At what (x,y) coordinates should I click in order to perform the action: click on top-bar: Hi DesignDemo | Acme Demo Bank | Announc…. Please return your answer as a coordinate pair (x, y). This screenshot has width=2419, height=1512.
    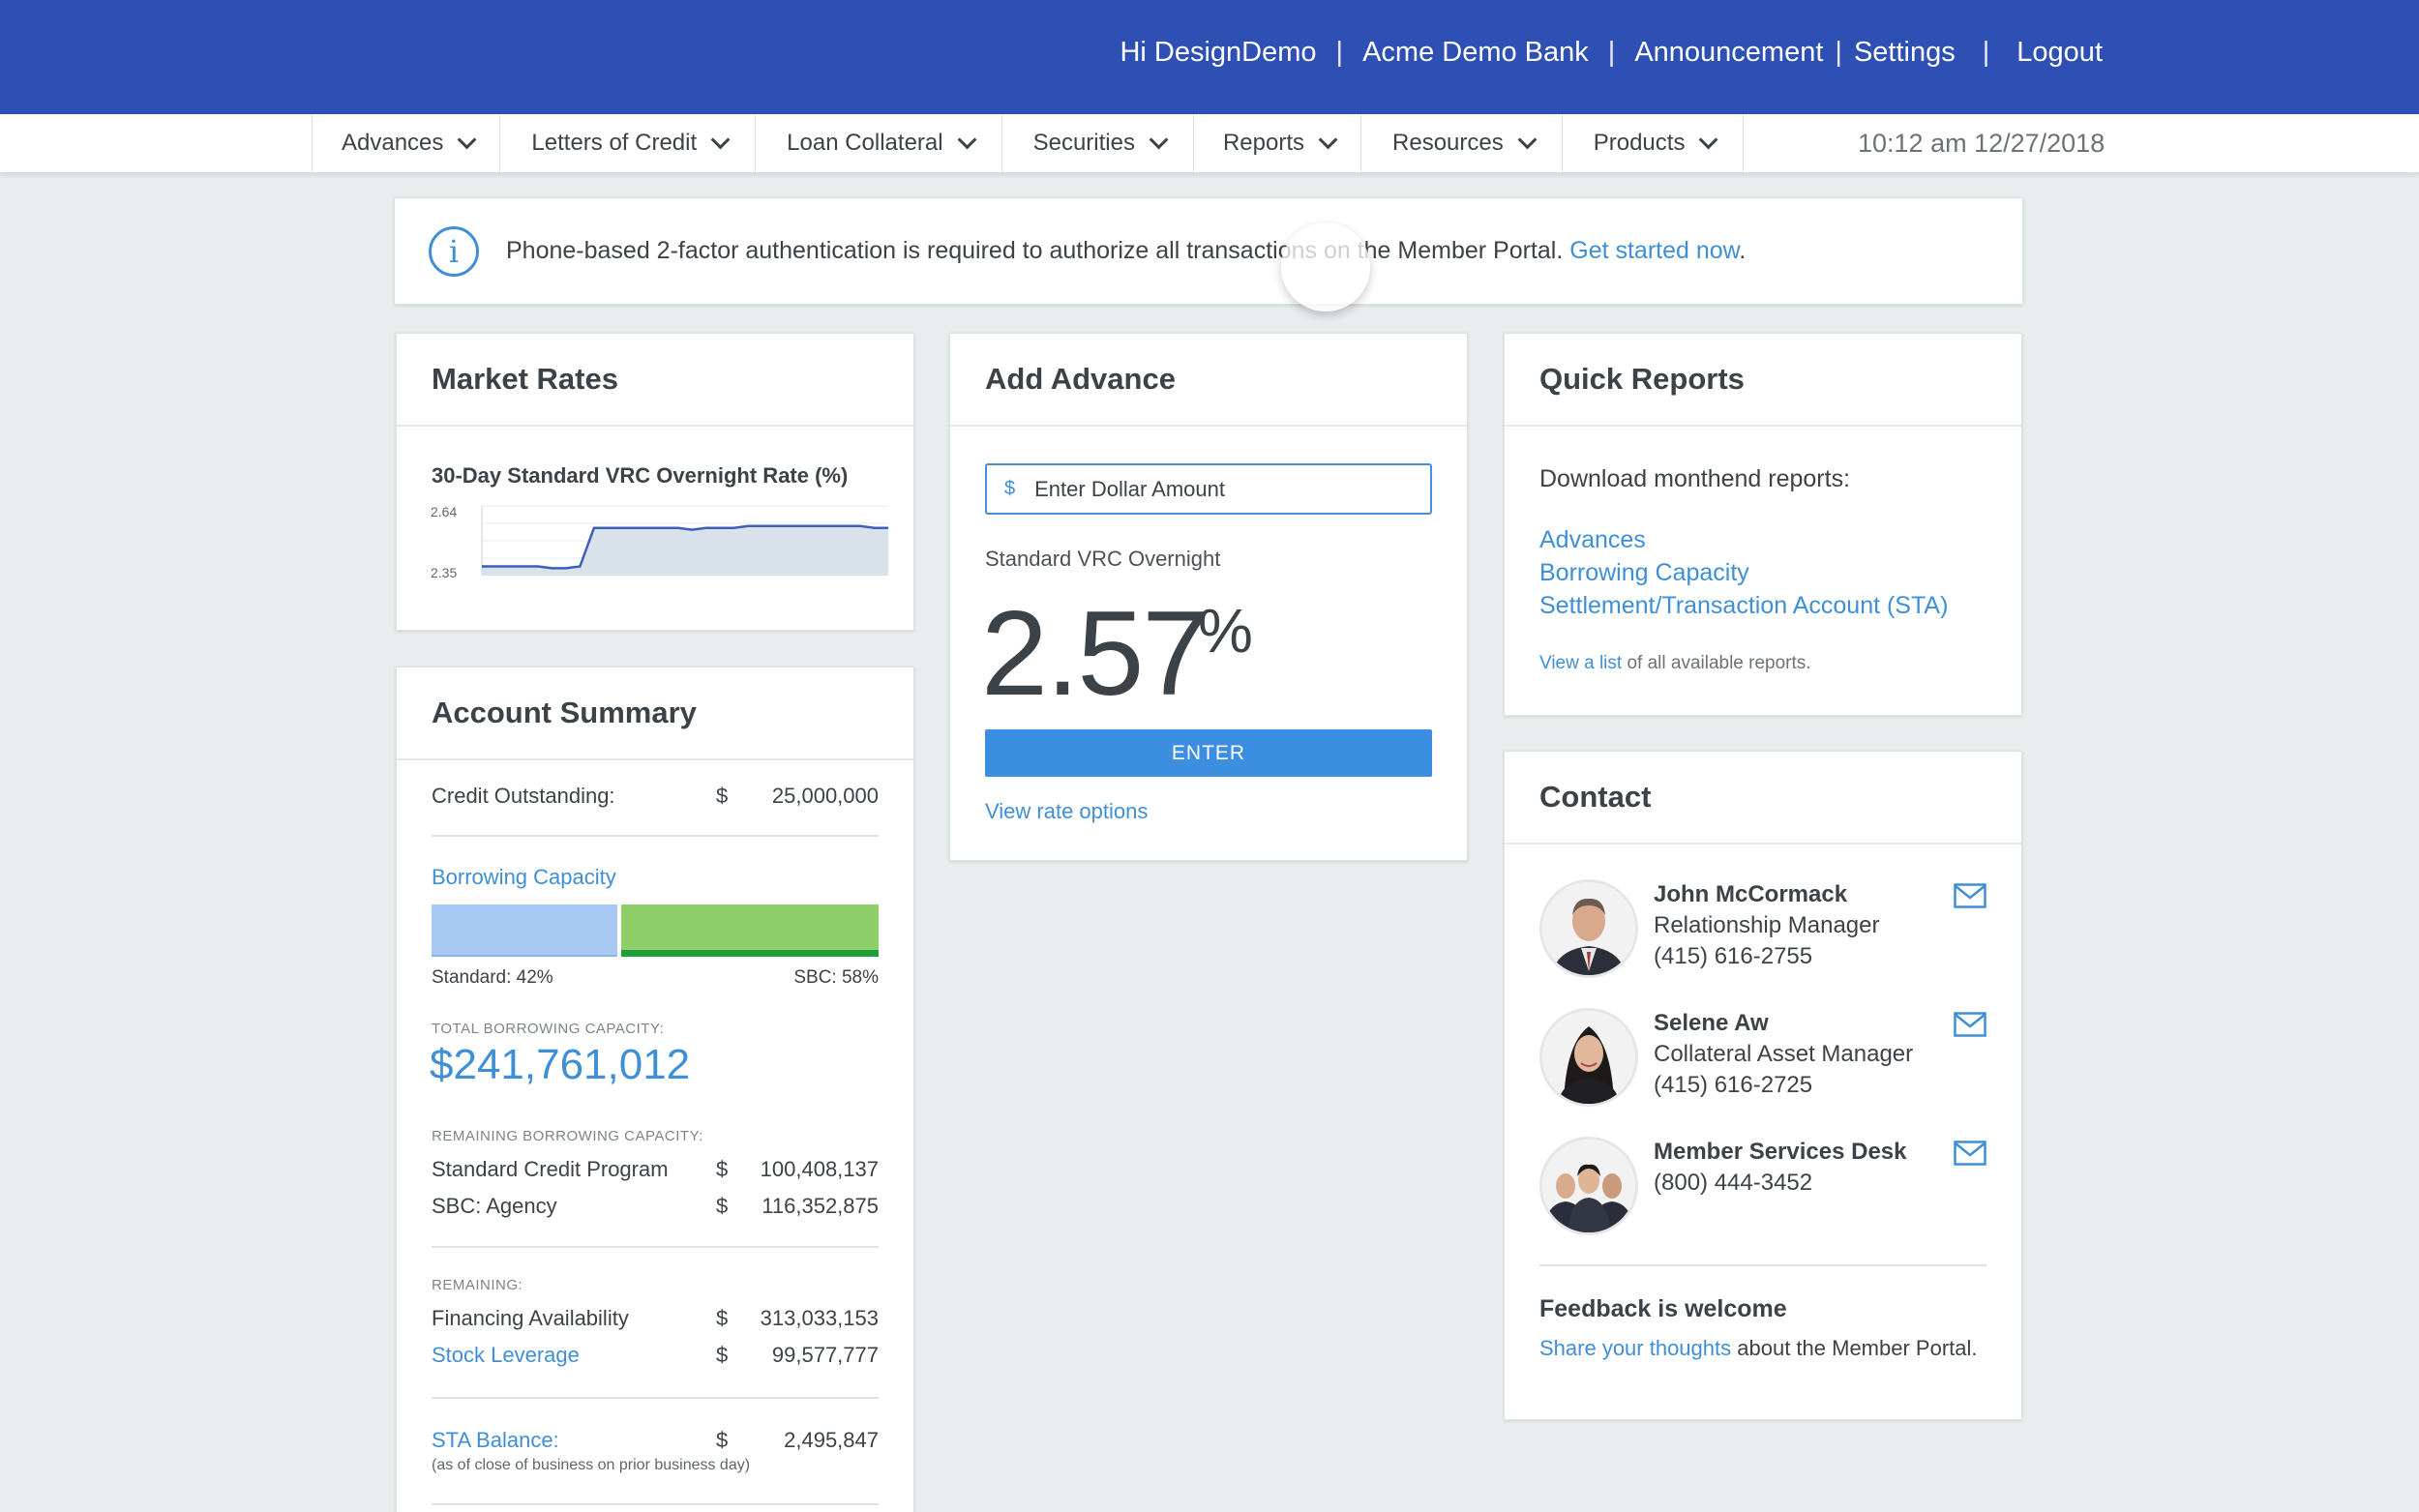
    Looking at the image, I should click on (1209, 57).